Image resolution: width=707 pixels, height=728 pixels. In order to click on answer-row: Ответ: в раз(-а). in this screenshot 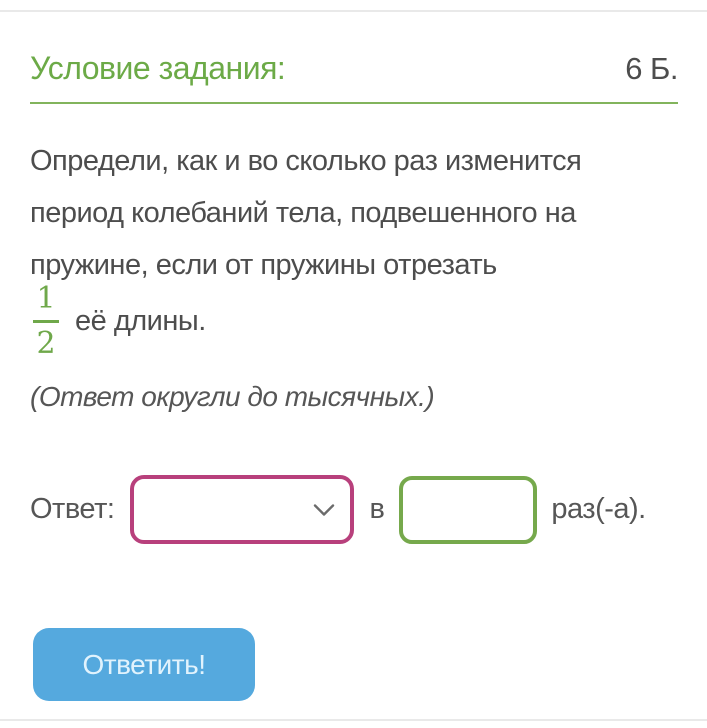, I will do `click(338, 509)`.